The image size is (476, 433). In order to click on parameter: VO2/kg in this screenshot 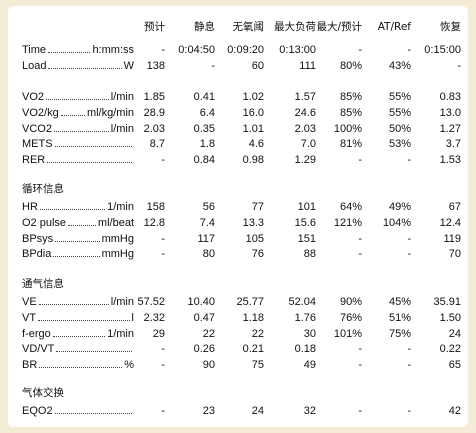, I will do `click(40, 112)`.